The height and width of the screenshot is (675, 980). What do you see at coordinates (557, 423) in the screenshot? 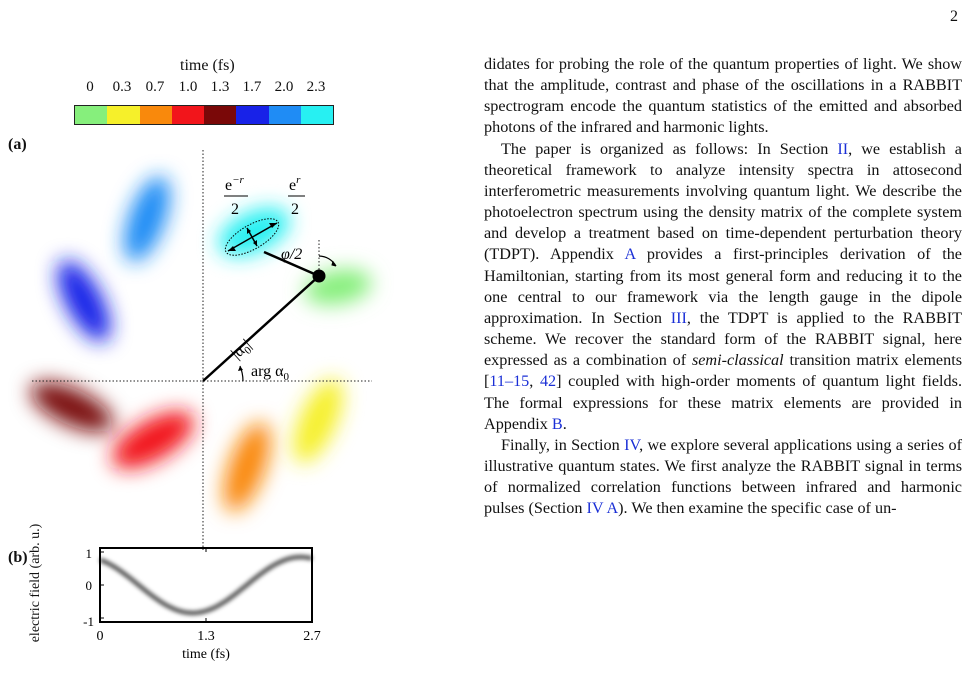
I see `ref-appendix-b: B` at bounding box center [557, 423].